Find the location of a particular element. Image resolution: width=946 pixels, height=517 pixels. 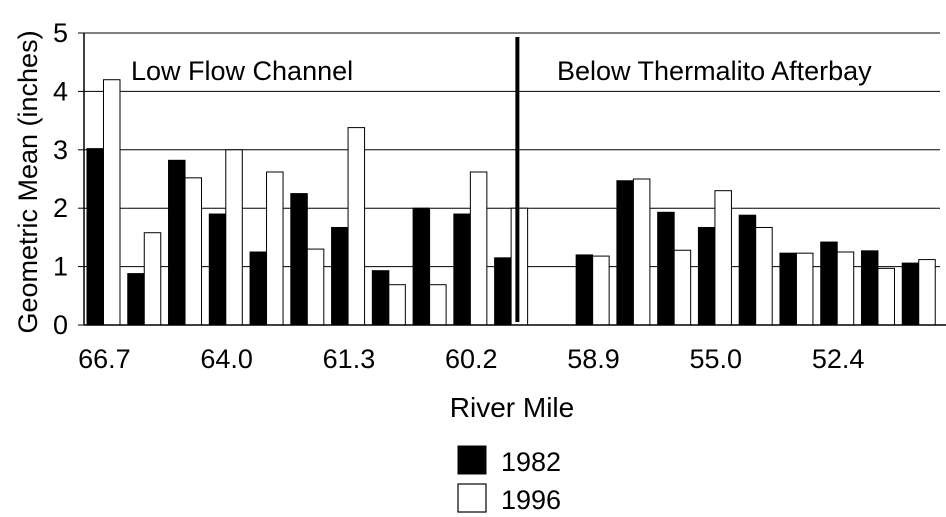

section-label-below-thermalito-afterbay: Below Thermalito Afterbay is located at coordinates (714, 71).